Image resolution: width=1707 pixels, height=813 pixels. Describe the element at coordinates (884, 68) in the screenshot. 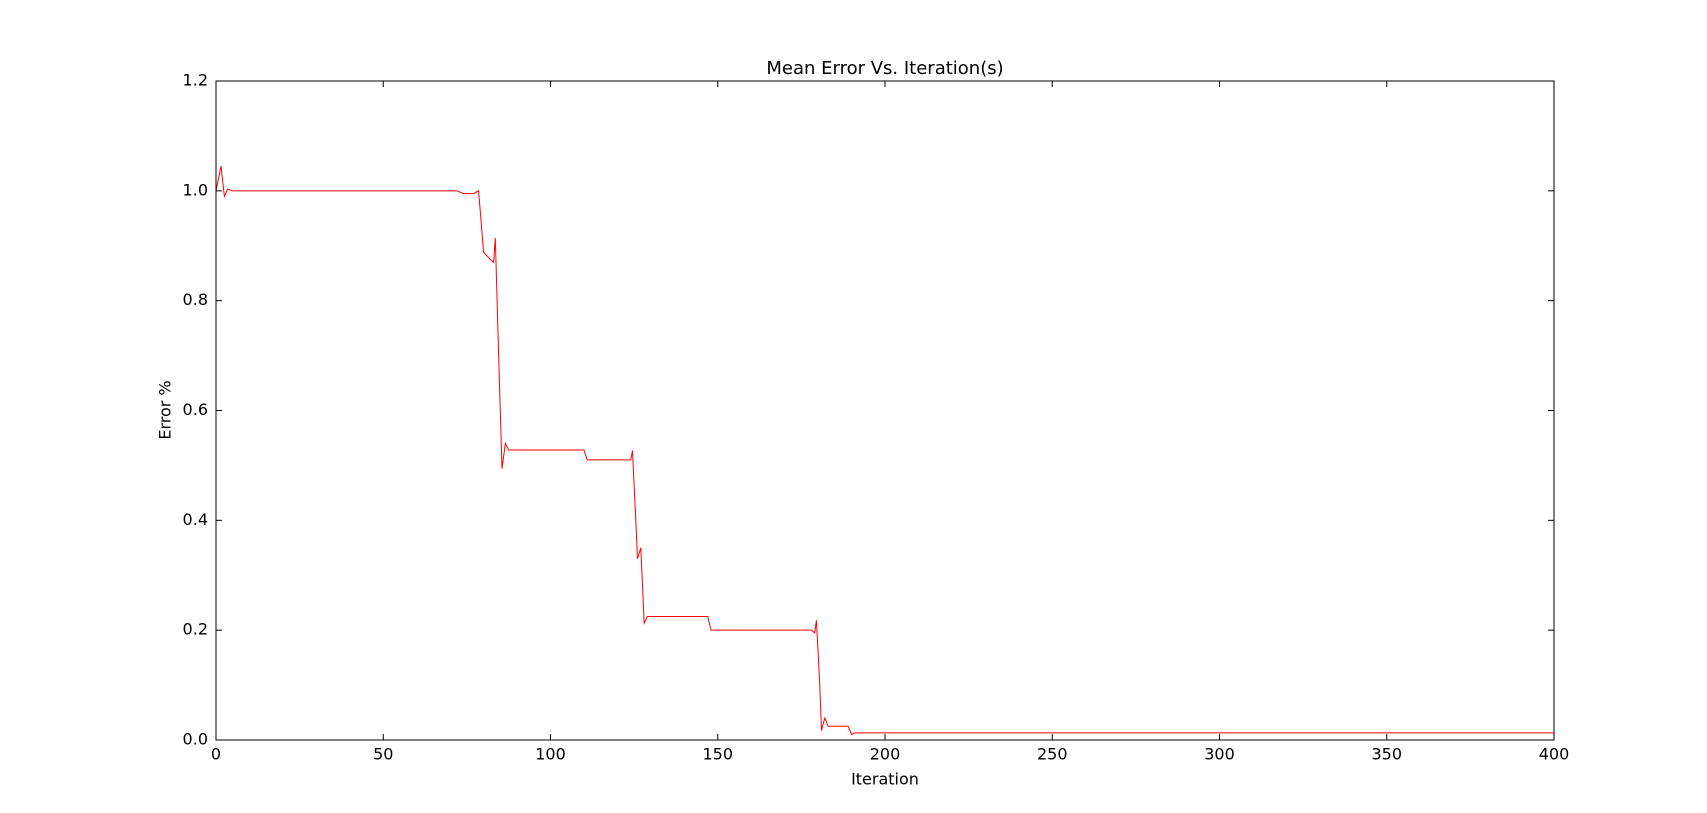

I see `chart-title: Mean Error Vs. Iteration(s)` at that location.